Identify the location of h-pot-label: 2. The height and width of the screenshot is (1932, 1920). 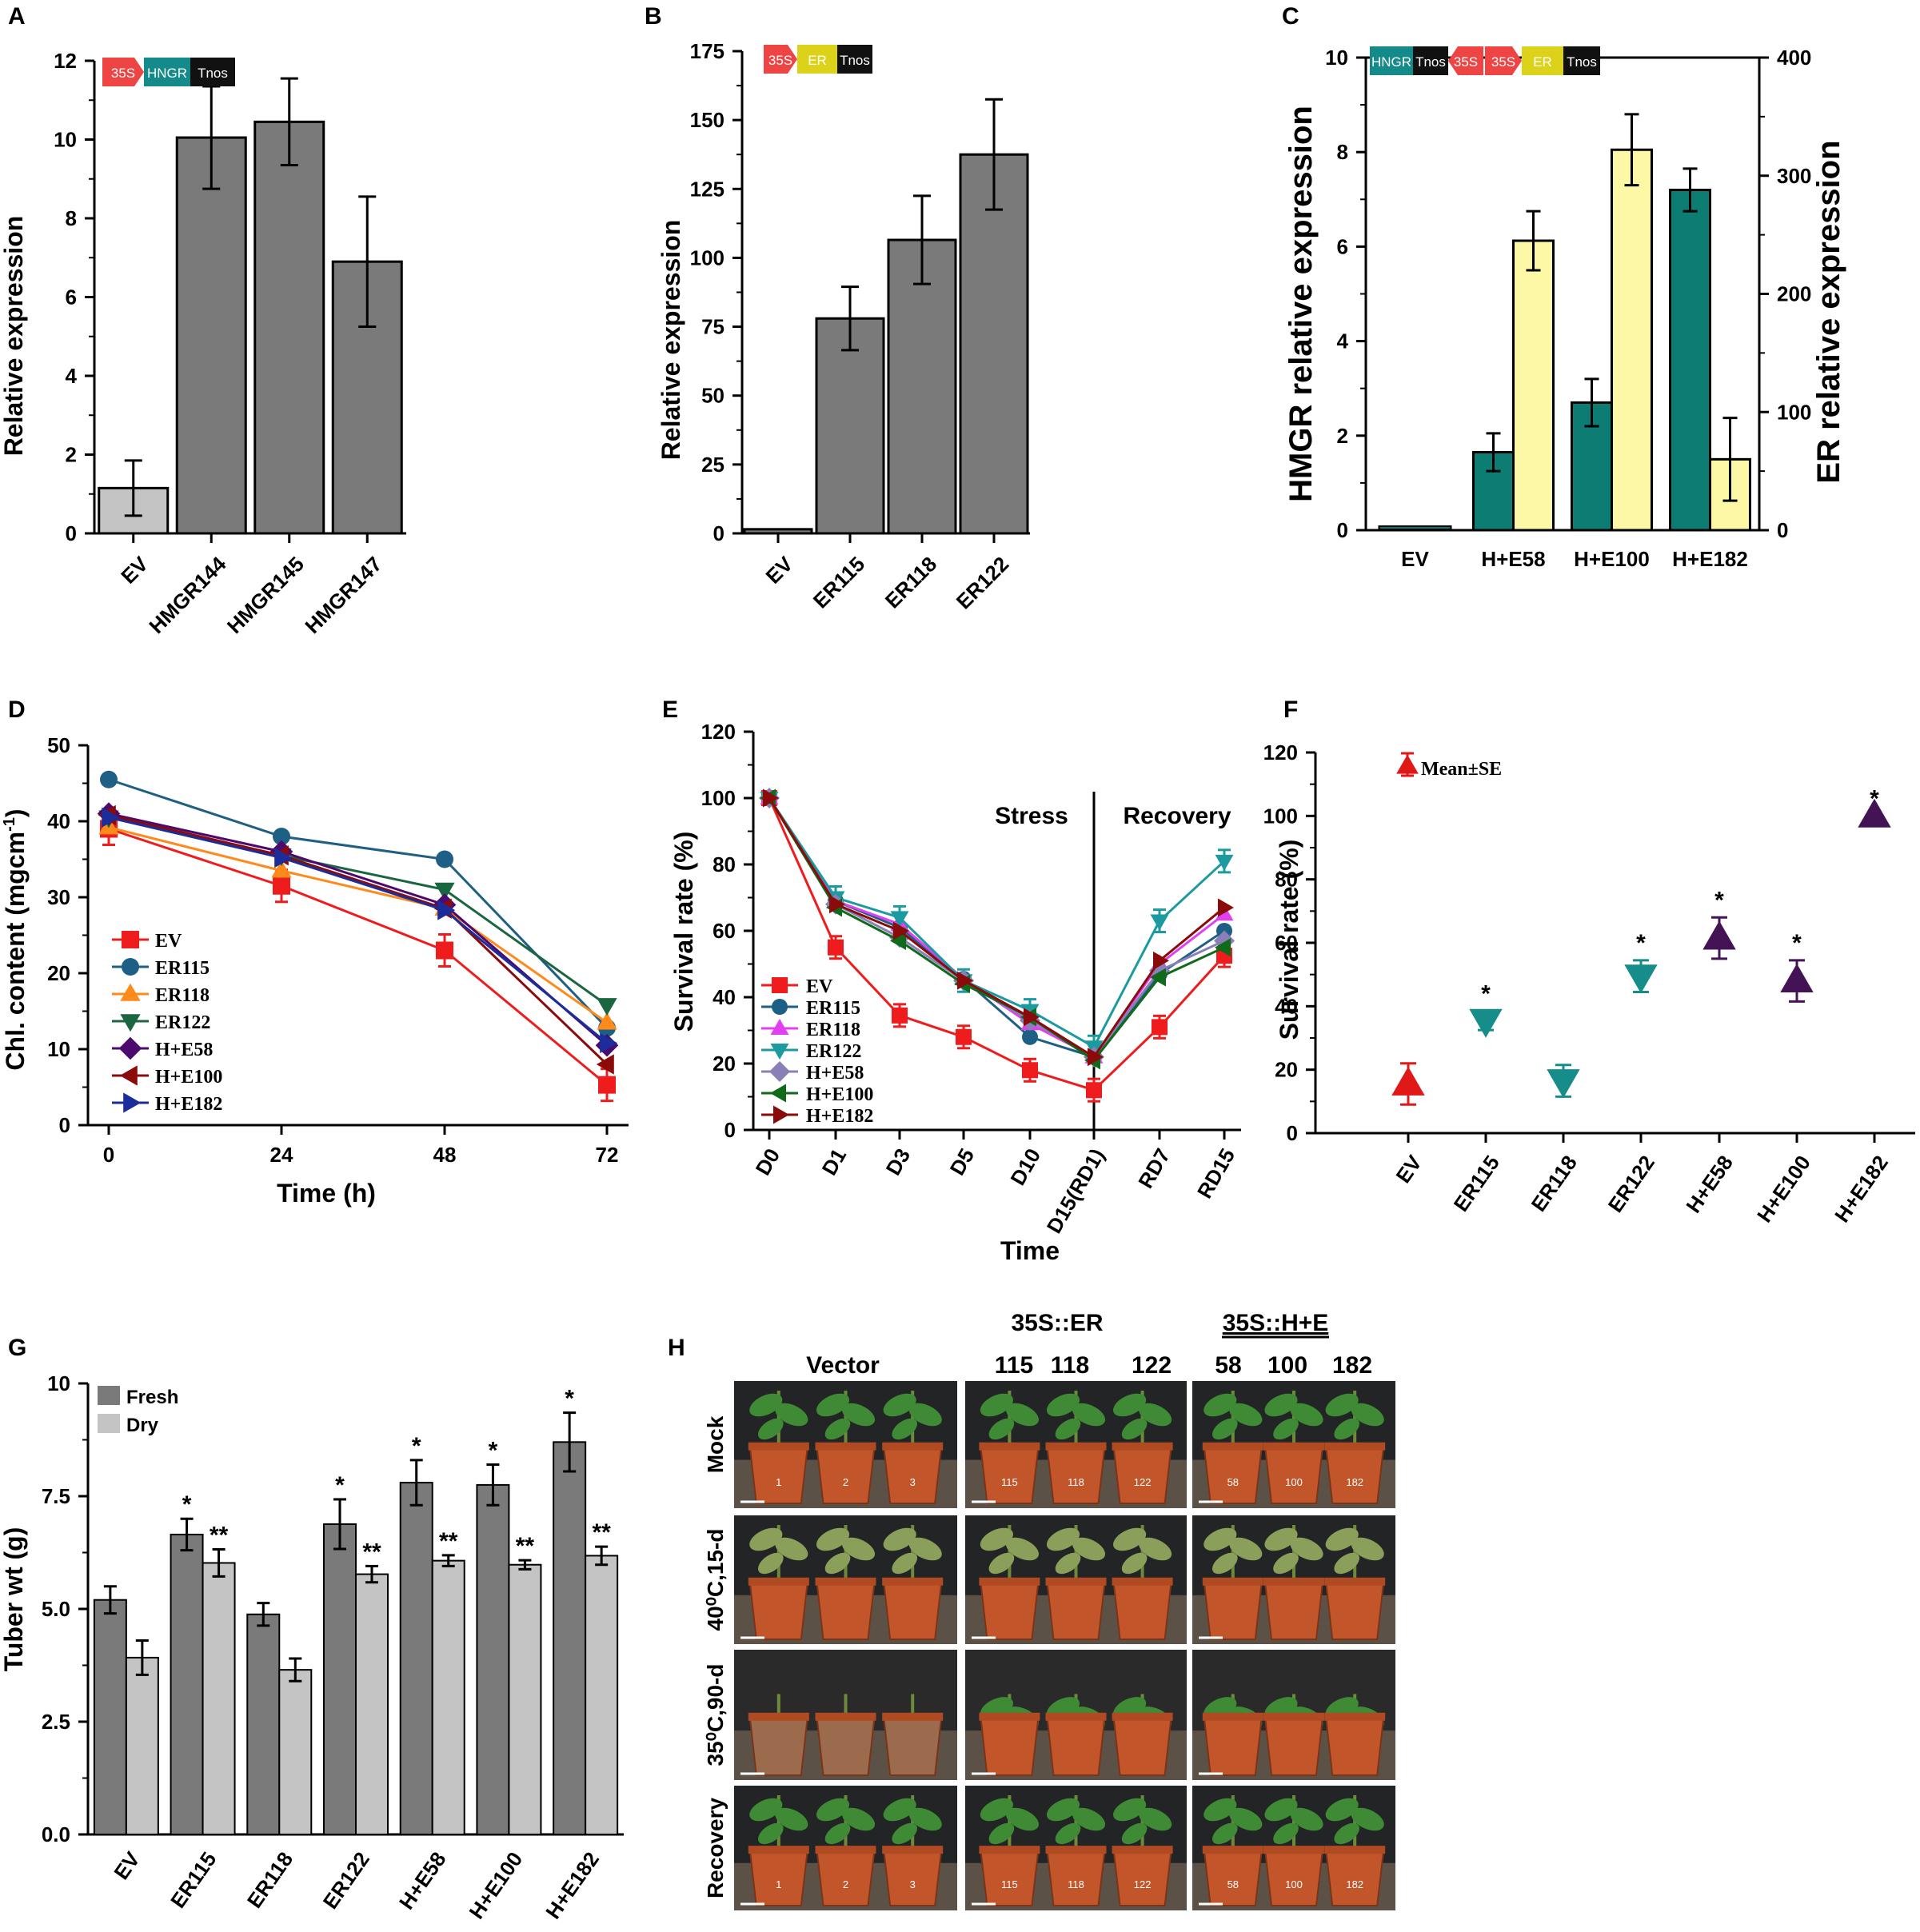
(845, 1884).